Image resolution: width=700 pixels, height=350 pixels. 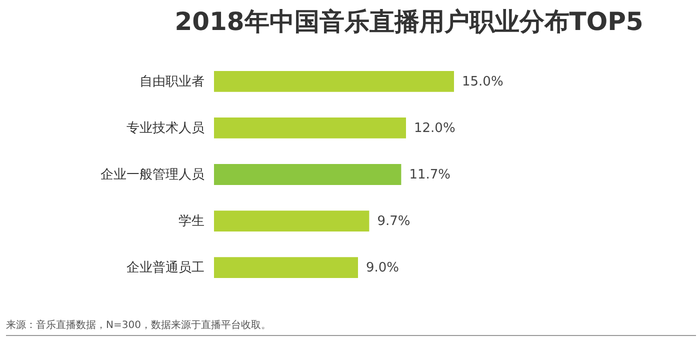 I want to click on data-label: 9.0%, so click(x=383, y=268).